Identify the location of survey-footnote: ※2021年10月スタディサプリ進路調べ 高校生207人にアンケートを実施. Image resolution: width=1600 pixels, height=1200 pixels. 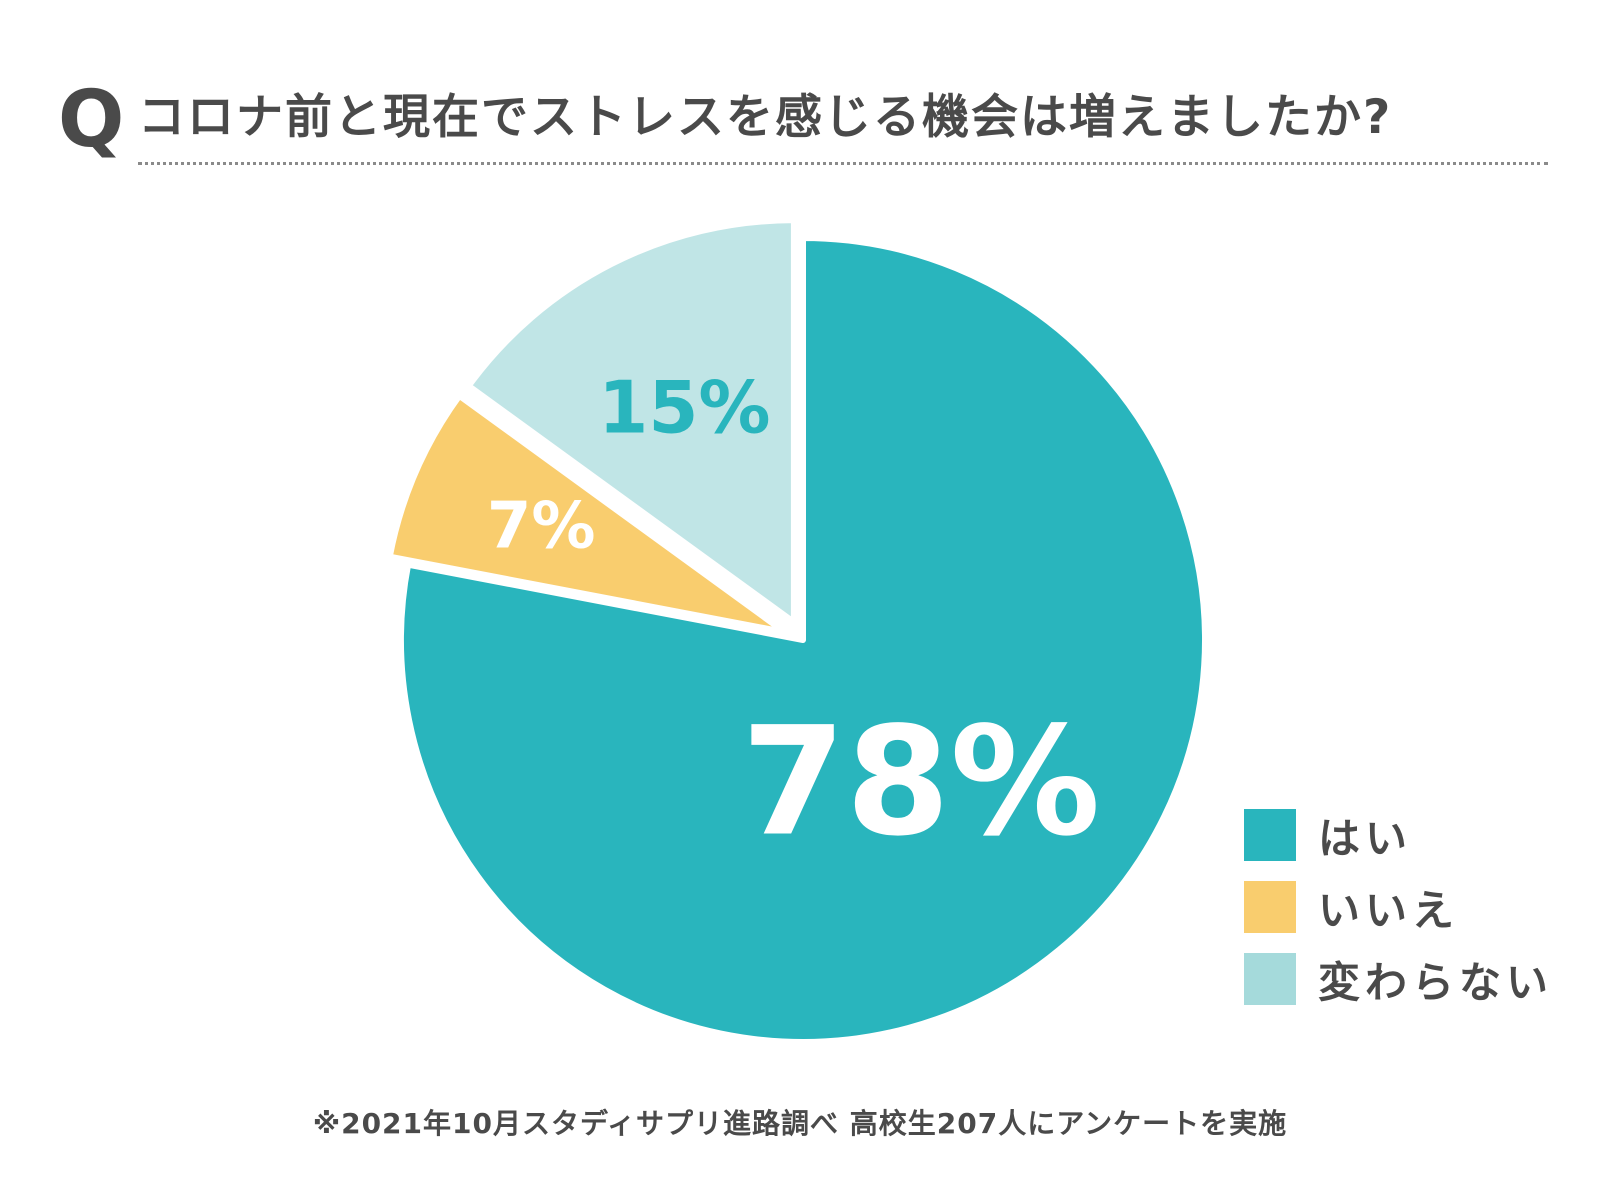
(800, 1123).